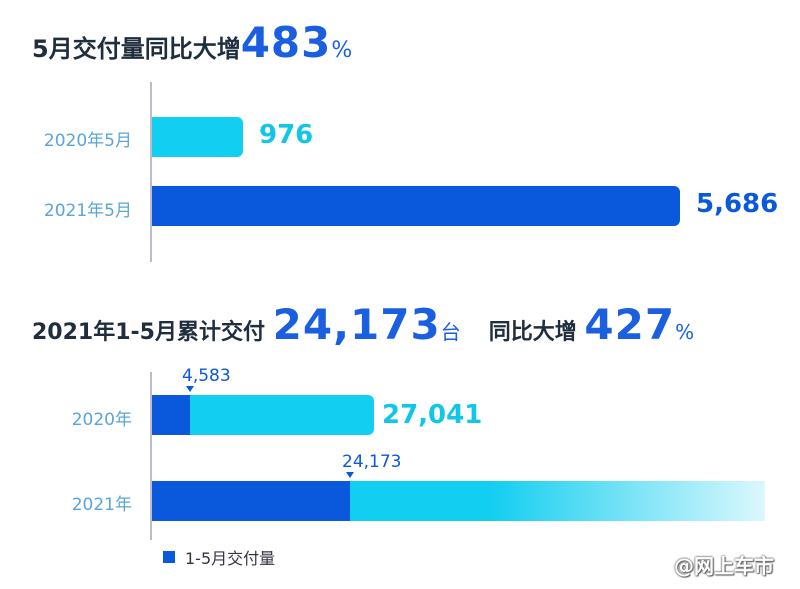  Describe the element at coordinates (148, 332) in the screenshot. I see `section2-title-prefix: 2021年1-5月累计交付` at that location.